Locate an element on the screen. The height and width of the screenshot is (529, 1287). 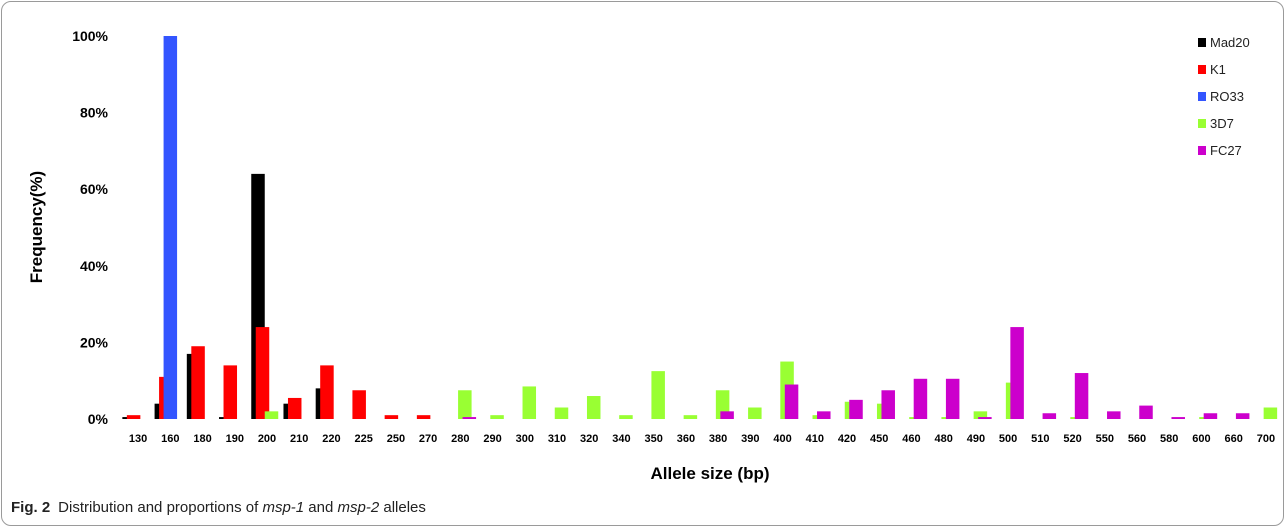
x-tick-label: 160 is located at coordinates (170, 439).